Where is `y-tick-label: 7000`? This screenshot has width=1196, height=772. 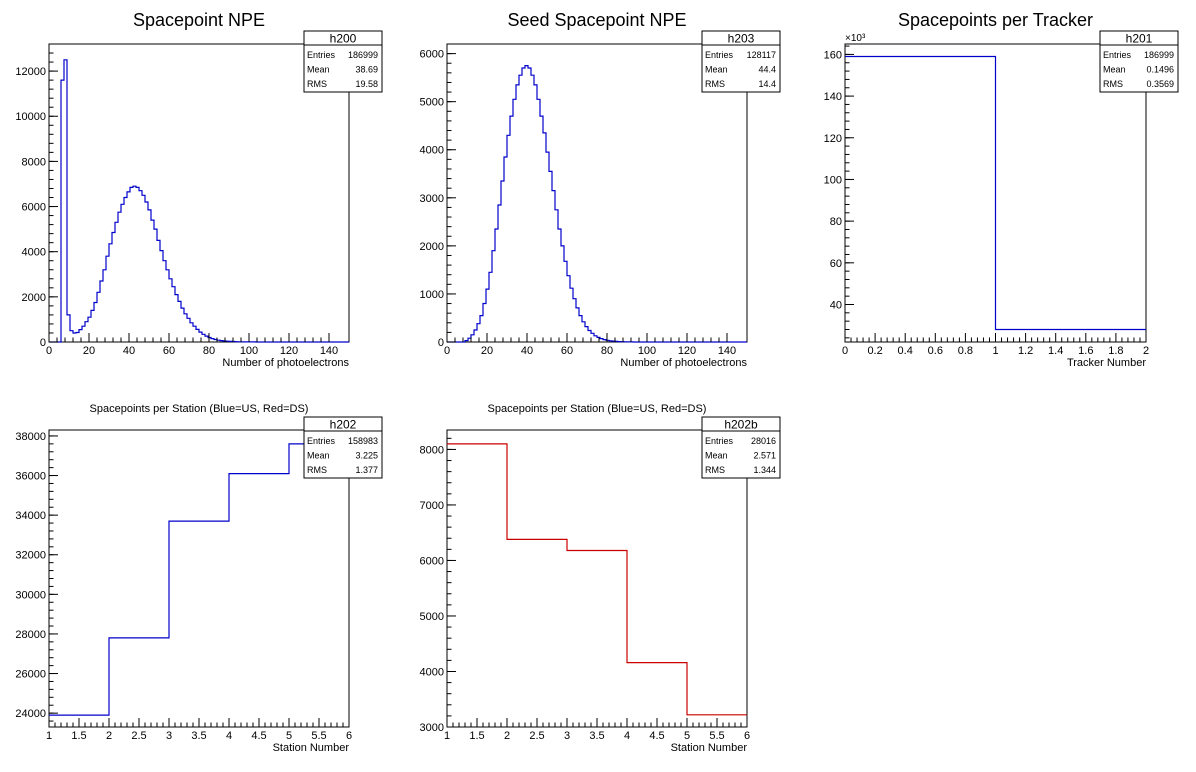 y-tick-label: 7000 is located at coordinates (432, 506).